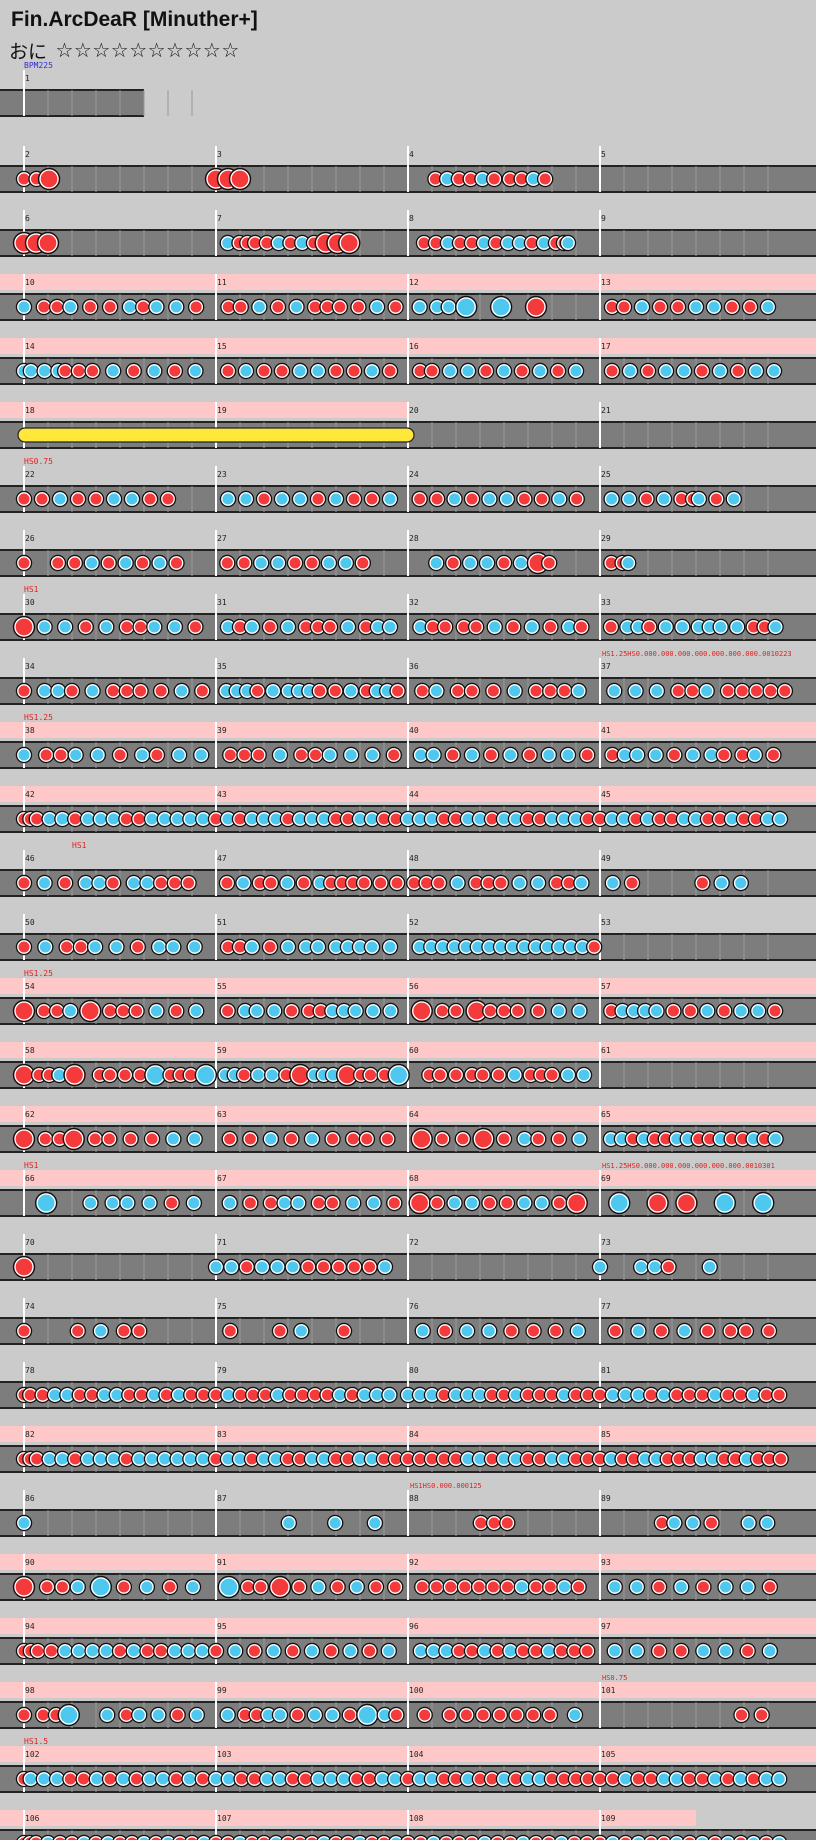 This screenshot has width=816, height=1840. Describe the element at coordinates (30, 1178) in the screenshot. I see `measure-number: 66` at that location.